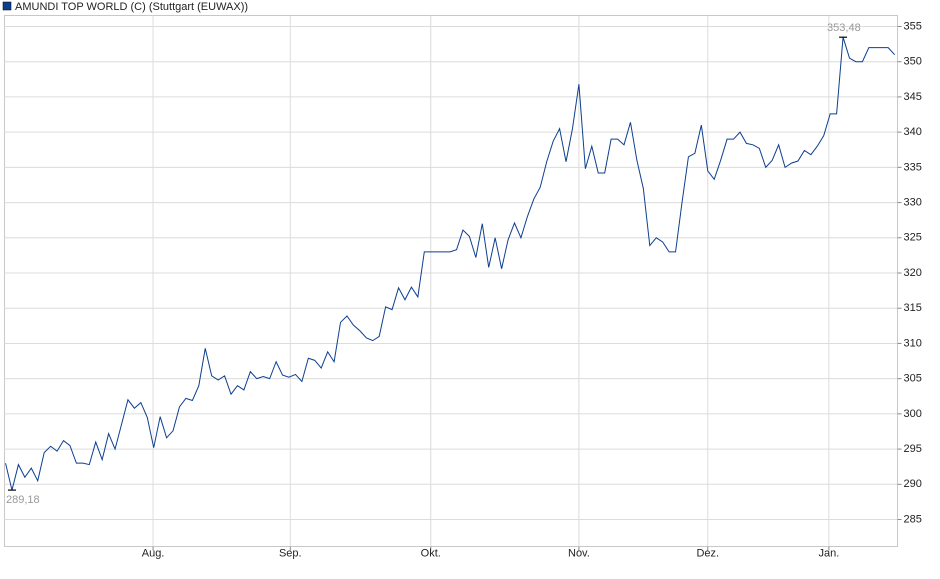 Image resolution: width=940 pixels, height=579 pixels. I want to click on legend-swatch, so click(7, 6).